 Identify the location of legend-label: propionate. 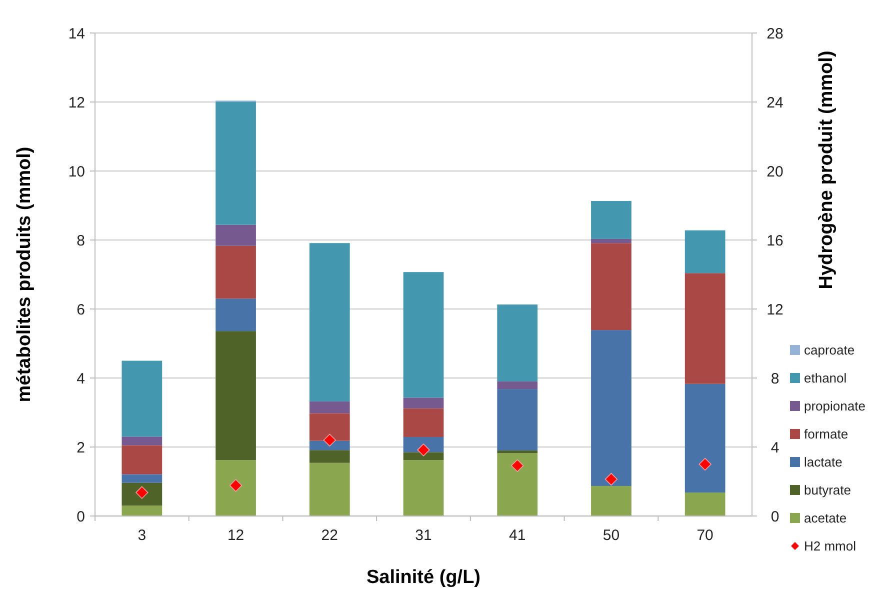
(835, 406).